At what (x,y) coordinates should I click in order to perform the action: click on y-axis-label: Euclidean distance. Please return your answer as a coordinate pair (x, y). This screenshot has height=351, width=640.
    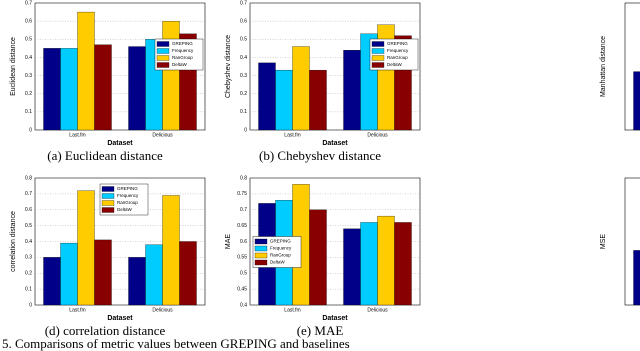
    Looking at the image, I should click on (13, 66).